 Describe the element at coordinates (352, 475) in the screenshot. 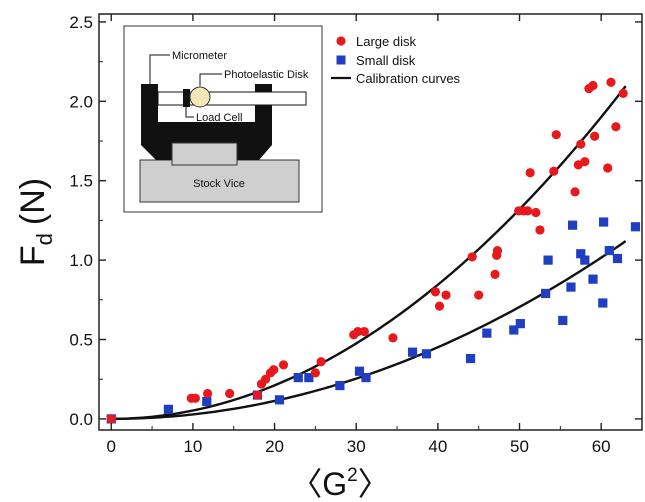

I see `x-axis-label-superscript: 2` at that location.